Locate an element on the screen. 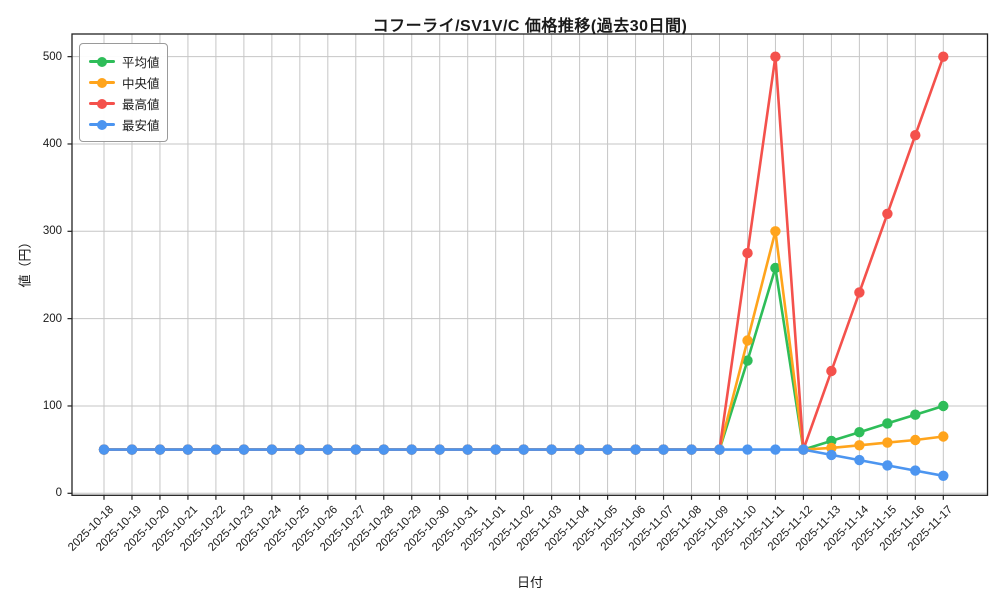 The width and height of the screenshot is (1000, 600). legend-marker-min is located at coordinates (102, 124).